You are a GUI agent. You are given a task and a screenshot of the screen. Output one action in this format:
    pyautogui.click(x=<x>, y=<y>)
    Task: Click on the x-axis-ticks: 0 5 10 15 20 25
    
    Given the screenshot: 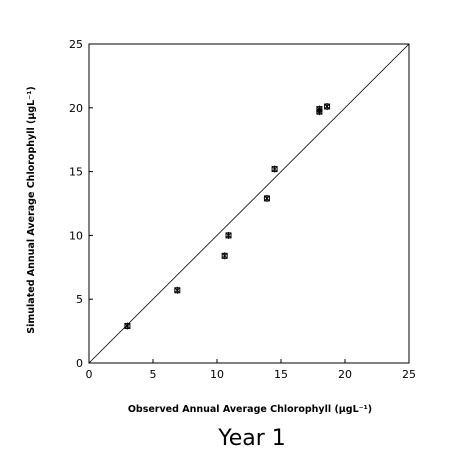 What is the action you would take?
    pyautogui.click(x=251, y=370)
    